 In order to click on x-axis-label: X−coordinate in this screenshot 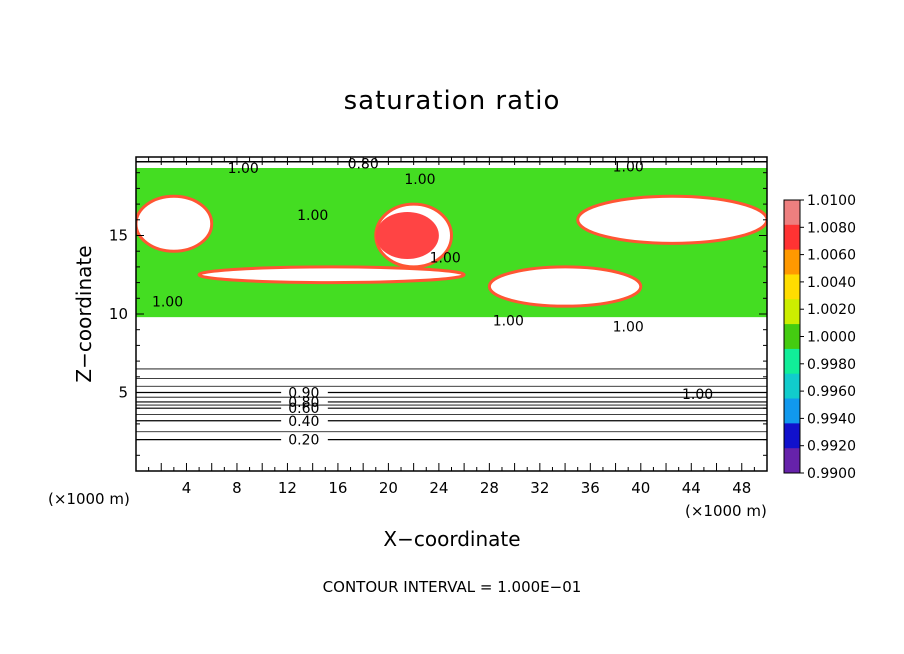, I will do `click(452, 539)`.